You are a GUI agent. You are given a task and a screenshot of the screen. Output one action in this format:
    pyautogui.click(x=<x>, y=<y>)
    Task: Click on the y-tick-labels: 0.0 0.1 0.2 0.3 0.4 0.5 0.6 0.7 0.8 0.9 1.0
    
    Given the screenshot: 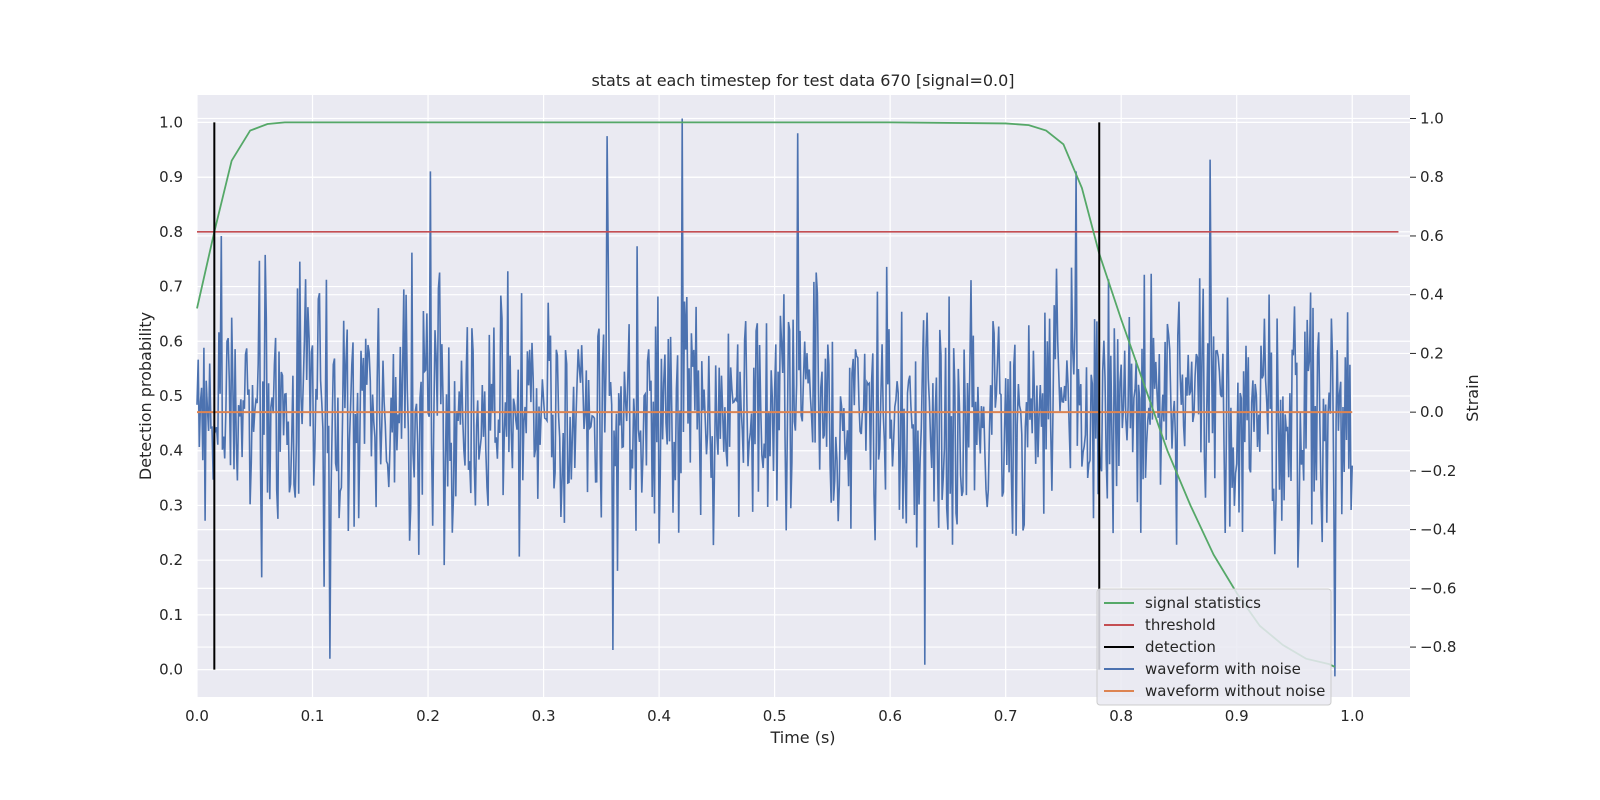 What is the action you would take?
    pyautogui.click(x=171, y=395)
    